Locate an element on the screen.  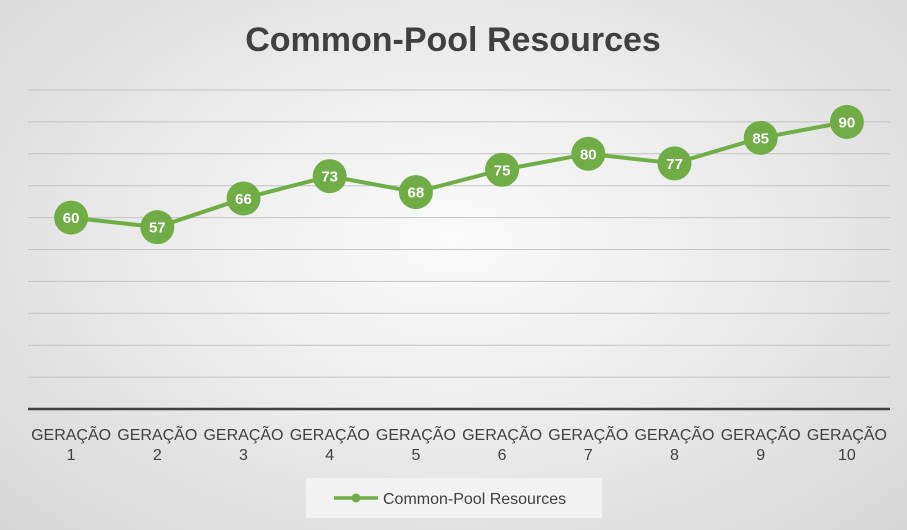
data-label: 73 is located at coordinates (329, 177).